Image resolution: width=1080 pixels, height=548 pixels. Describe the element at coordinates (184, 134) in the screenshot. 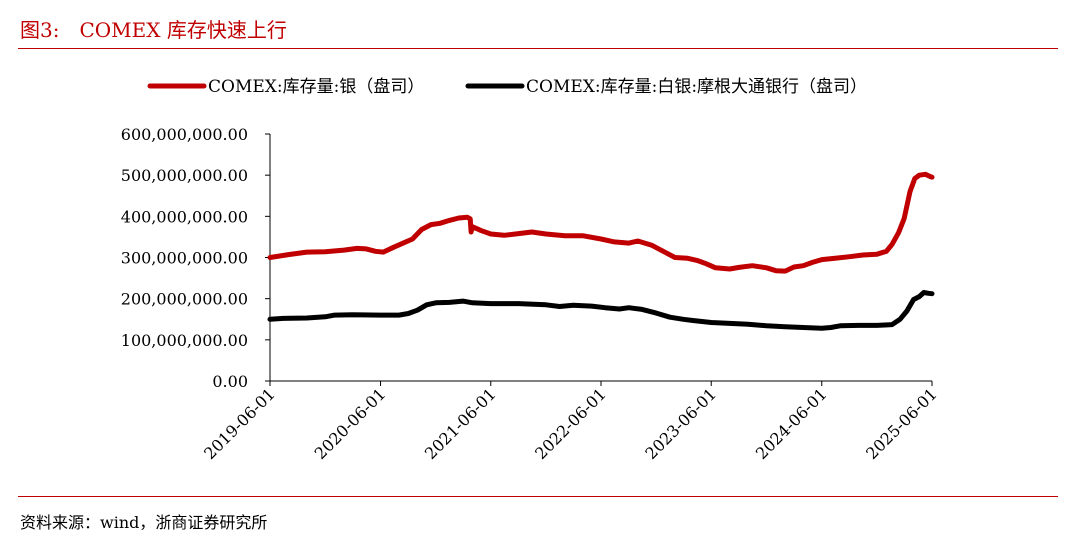

I see `y-tick-label: 600,000,000.00` at that location.